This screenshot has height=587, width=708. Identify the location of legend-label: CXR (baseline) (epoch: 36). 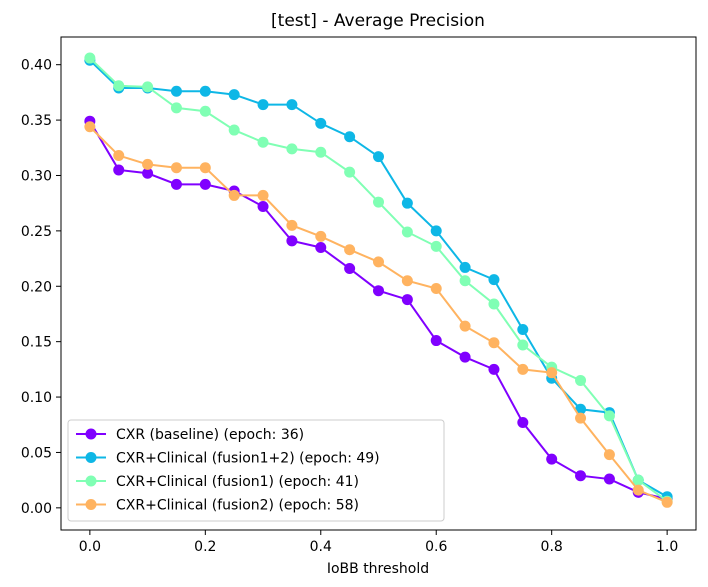
(210, 435).